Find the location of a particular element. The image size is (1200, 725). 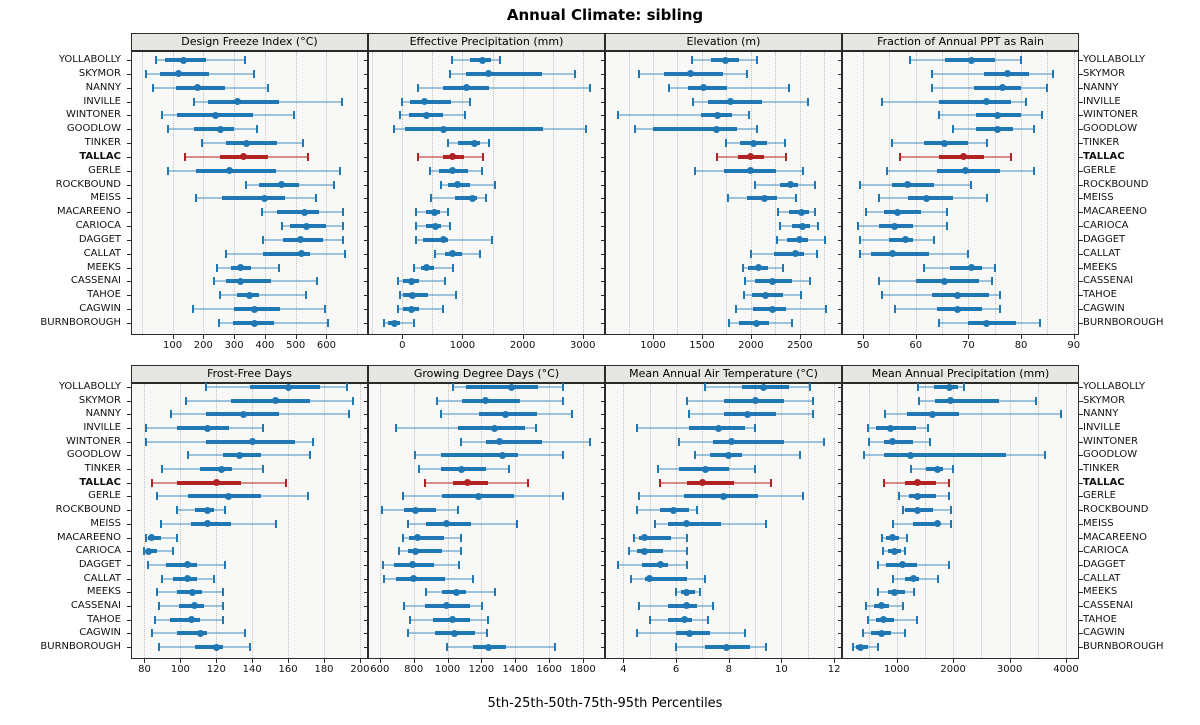

station-label-right: BURNBOROUGH is located at coordinates (1123, 646).